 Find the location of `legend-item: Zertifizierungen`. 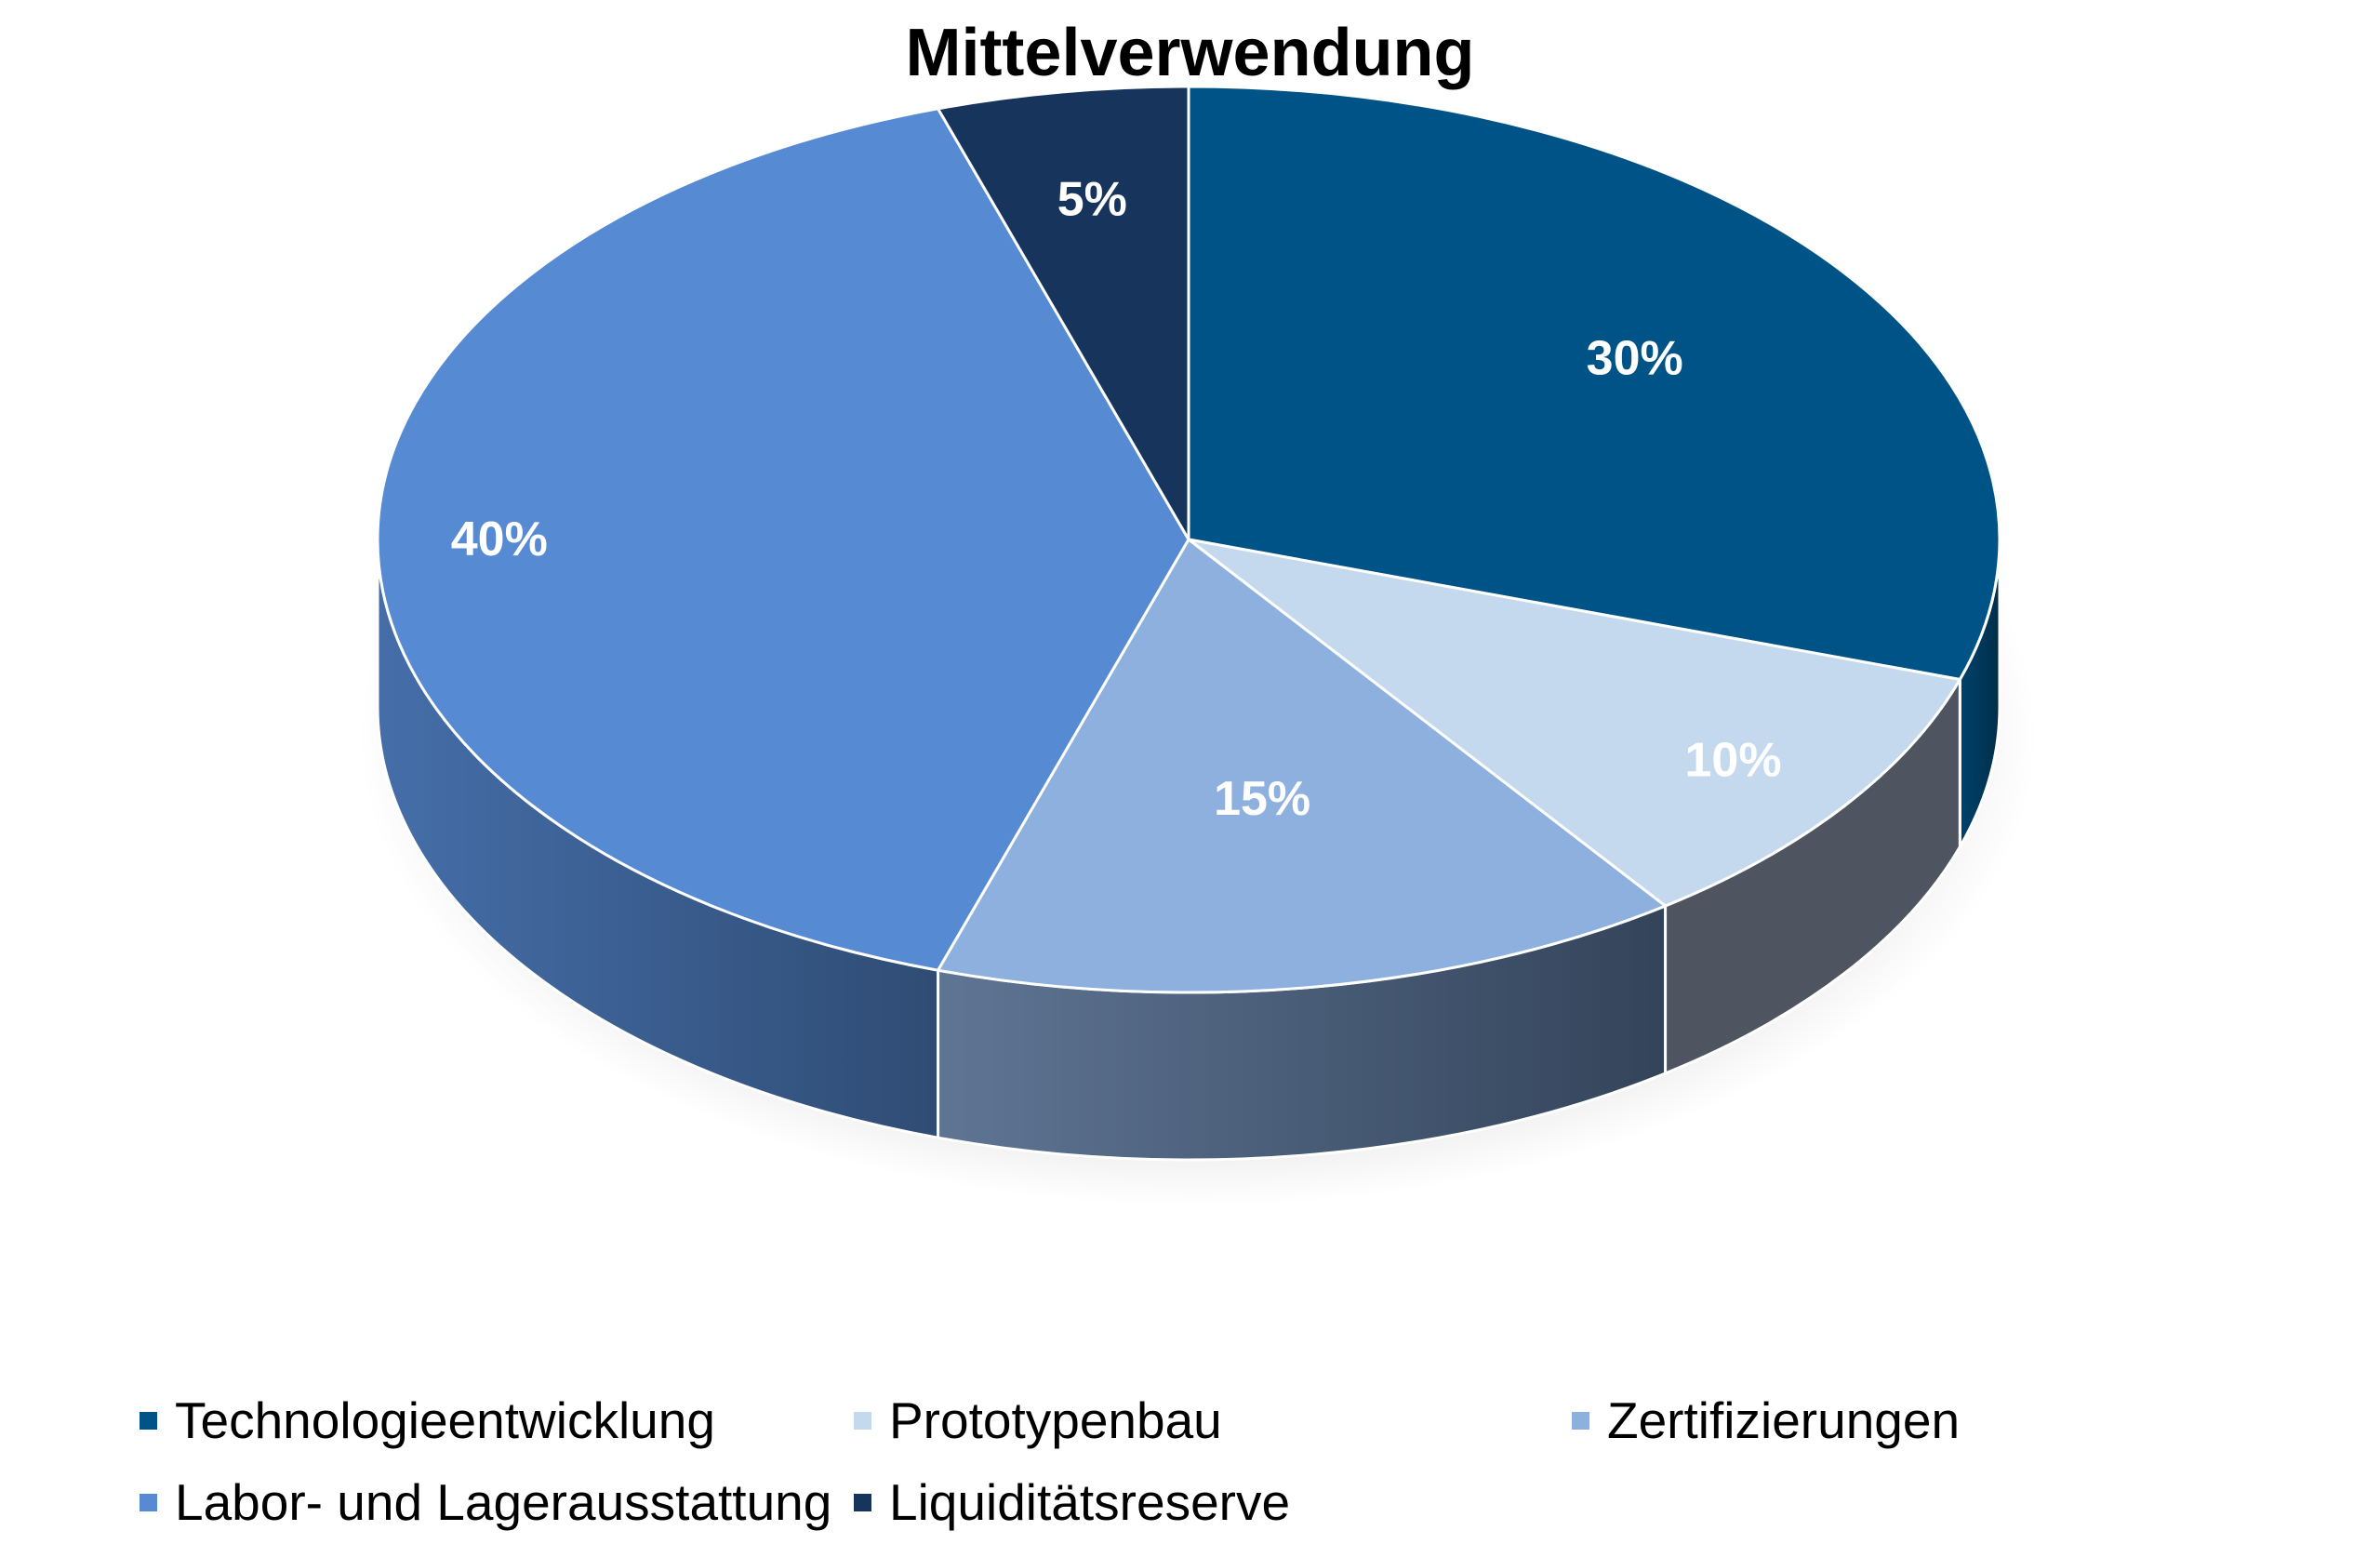

legend-item: Zertifizierungen is located at coordinates (1766, 1420).